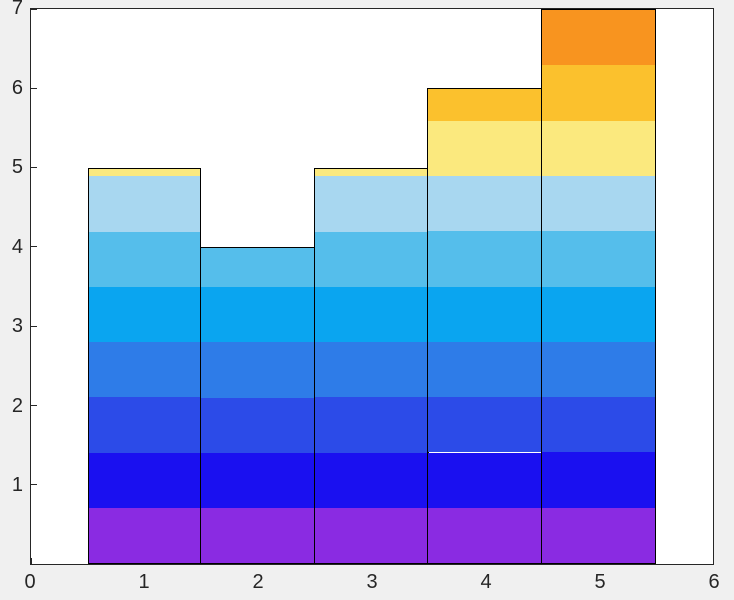 Image resolution: width=734 pixels, height=600 pixels. I want to click on x-tick-label: 5, so click(600, 582).